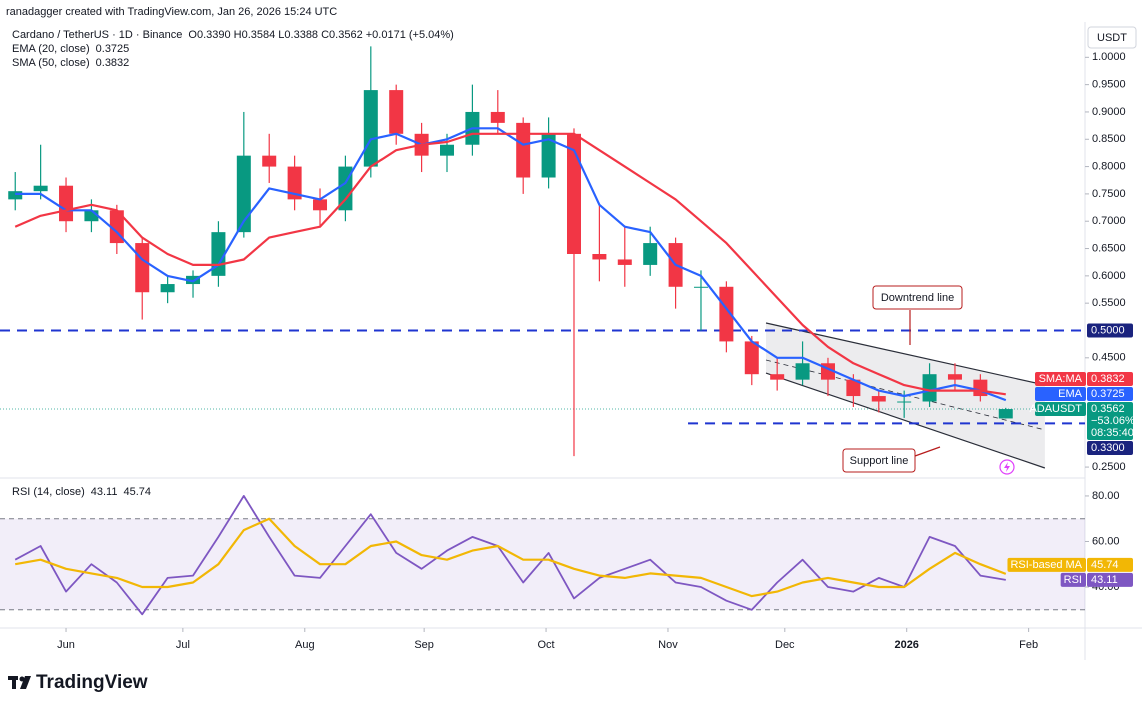 Image resolution: width=1142 pixels, height=703 pixels. What do you see at coordinates (1055, 409) in the screenshot?
I see `price-tag-name: ADAUSDT` at bounding box center [1055, 409].